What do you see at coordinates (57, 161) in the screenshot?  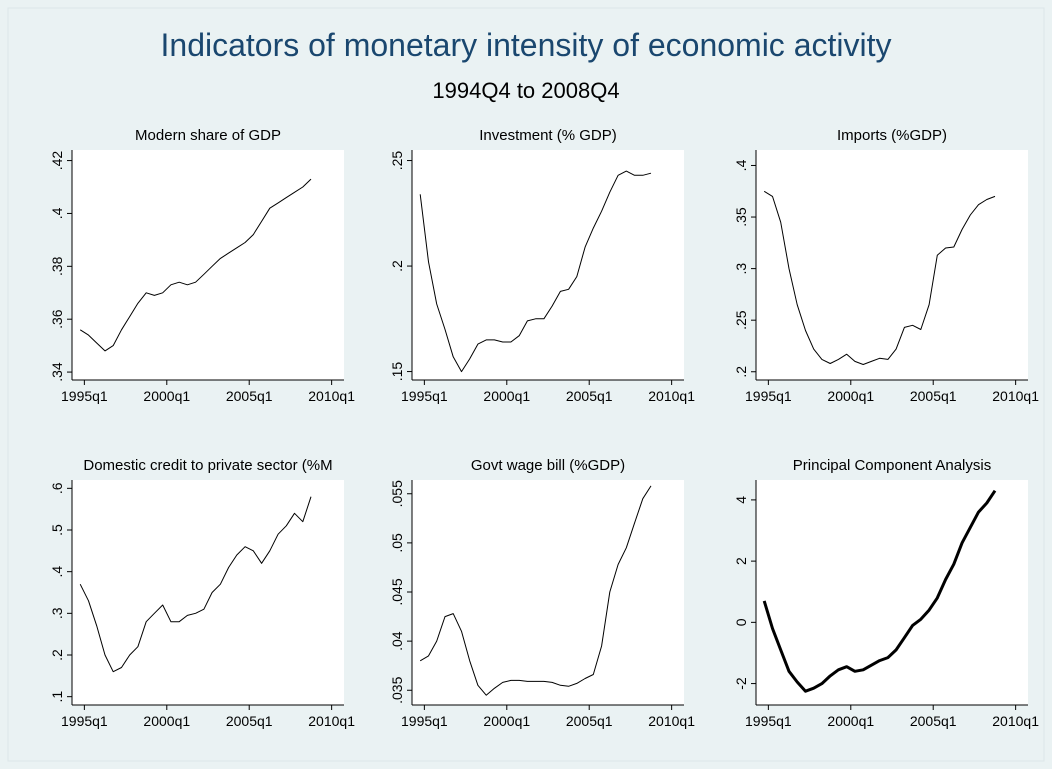 I see `y-tick-label: .42` at bounding box center [57, 161].